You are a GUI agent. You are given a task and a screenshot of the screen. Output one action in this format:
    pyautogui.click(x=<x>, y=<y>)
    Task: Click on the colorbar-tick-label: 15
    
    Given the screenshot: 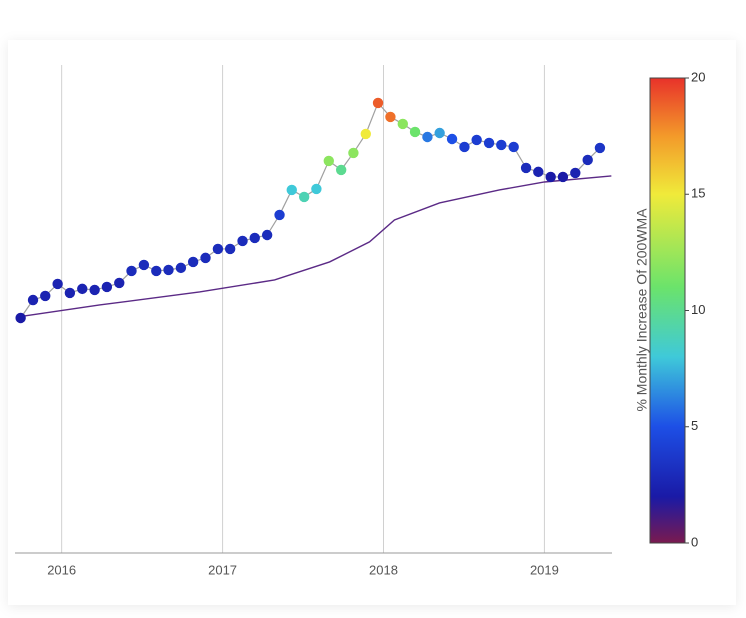 What is the action you would take?
    pyautogui.click(x=698, y=193)
    